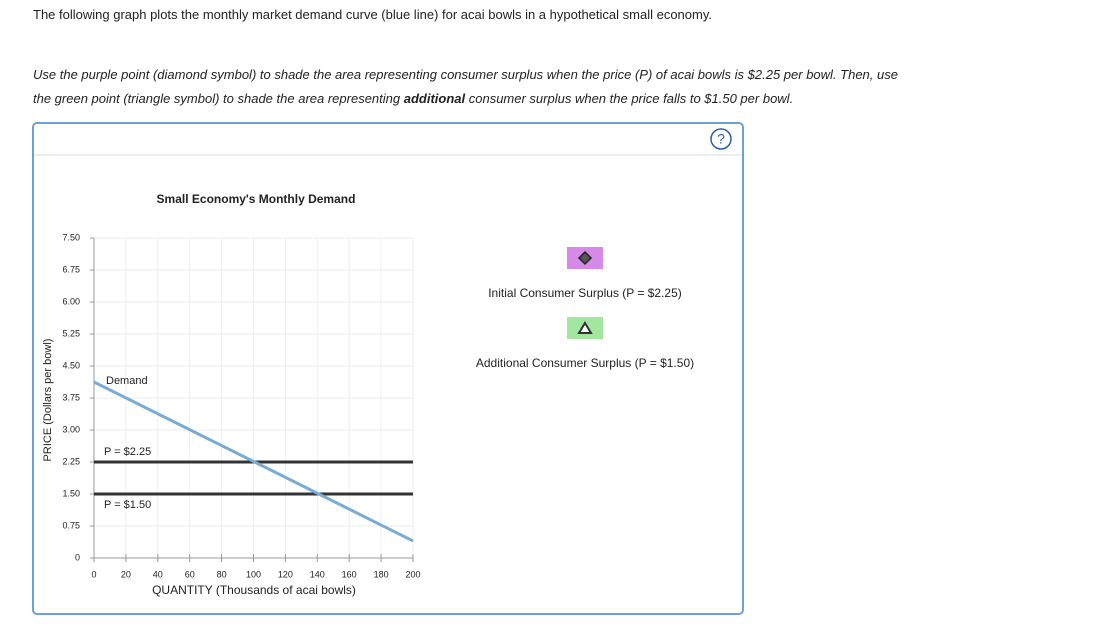 Image resolution: width=1119 pixels, height=633 pixels. Describe the element at coordinates (71, 269) in the screenshot. I see `y-tick-label: 6.75` at that location.